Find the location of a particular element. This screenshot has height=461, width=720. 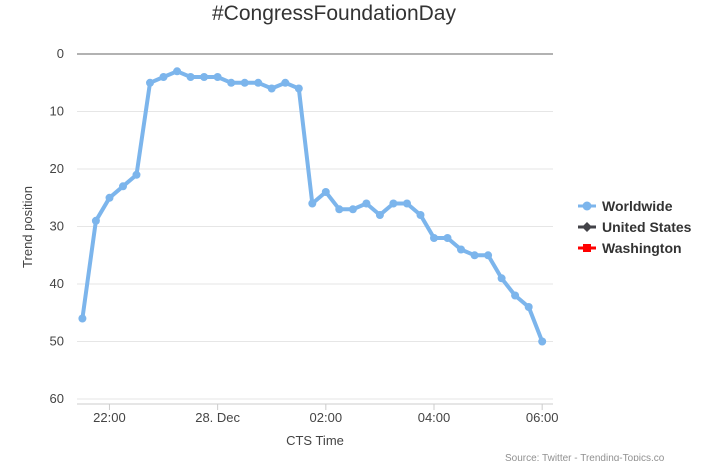

x-tick-label: 02:00 is located at coordinates (326, 417).